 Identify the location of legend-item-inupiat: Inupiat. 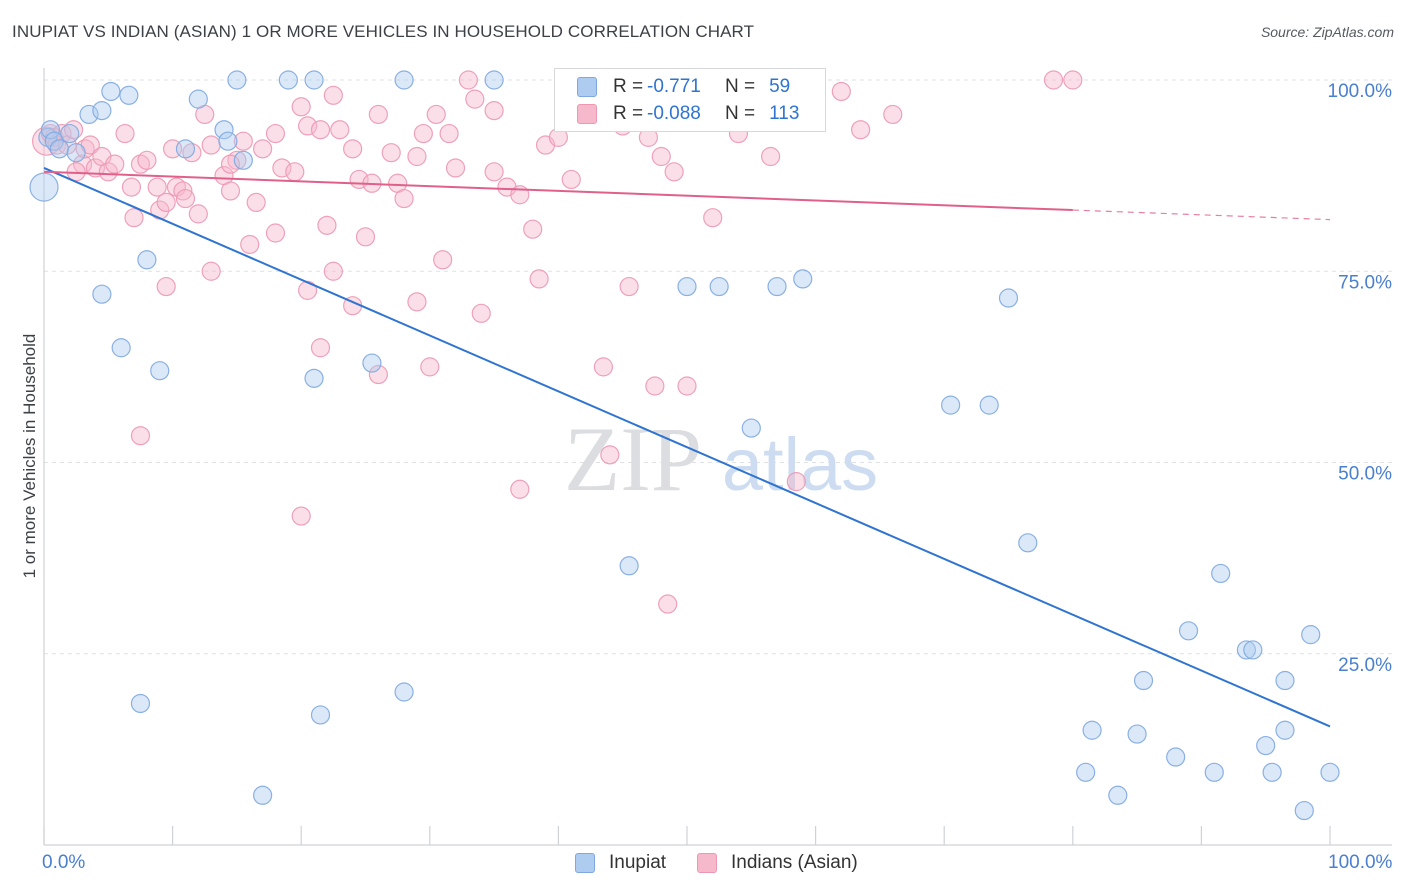
(620, 863).